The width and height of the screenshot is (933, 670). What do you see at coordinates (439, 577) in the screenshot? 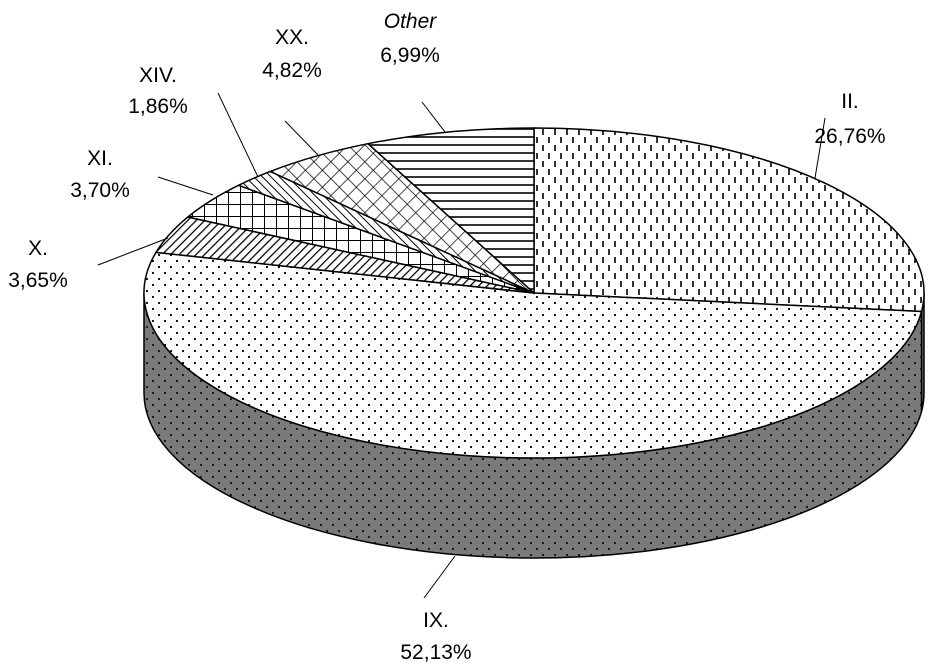
I see `leader-line-ix` at bounding box center [439, 577].